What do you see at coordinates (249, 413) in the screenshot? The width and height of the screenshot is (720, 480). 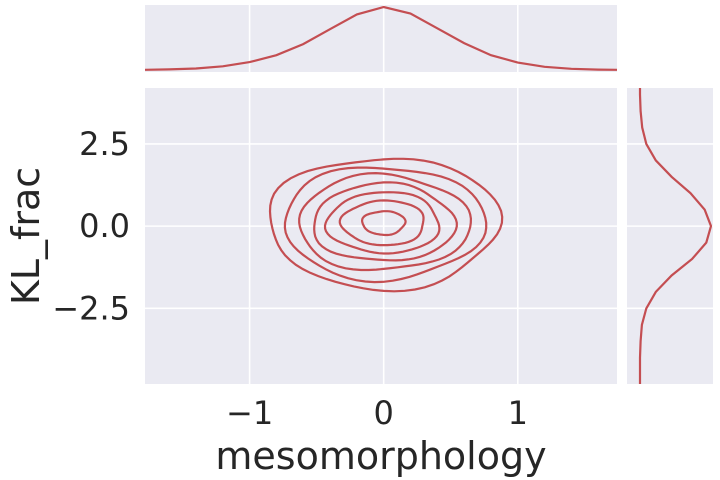 I see `x-tick-label-0: −1` at bounding box center [249, 413].